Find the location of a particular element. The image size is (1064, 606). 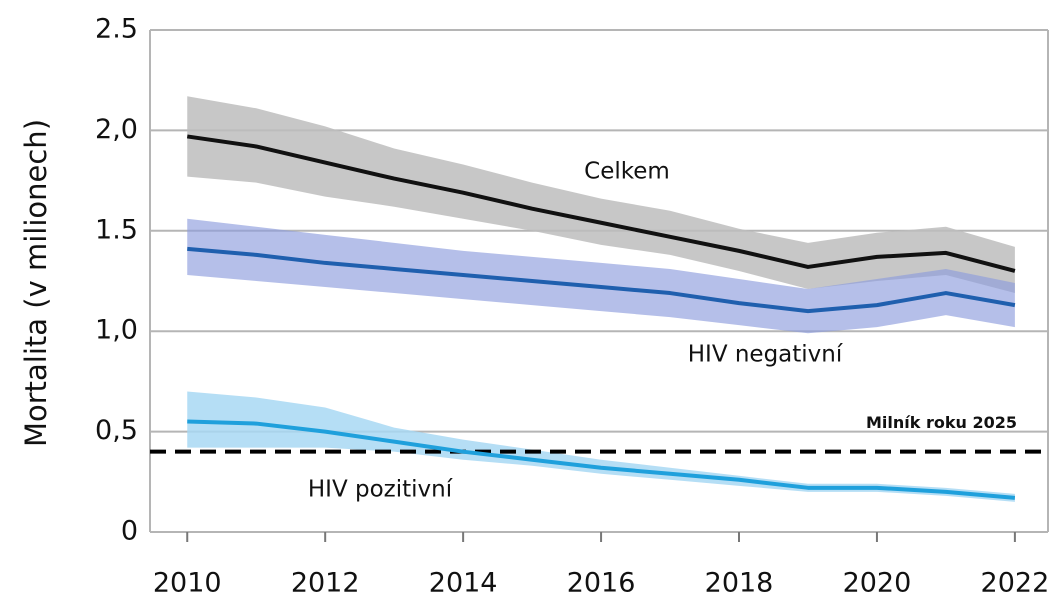

x-tick-label: 2014 is located at coordinates (463, 583).